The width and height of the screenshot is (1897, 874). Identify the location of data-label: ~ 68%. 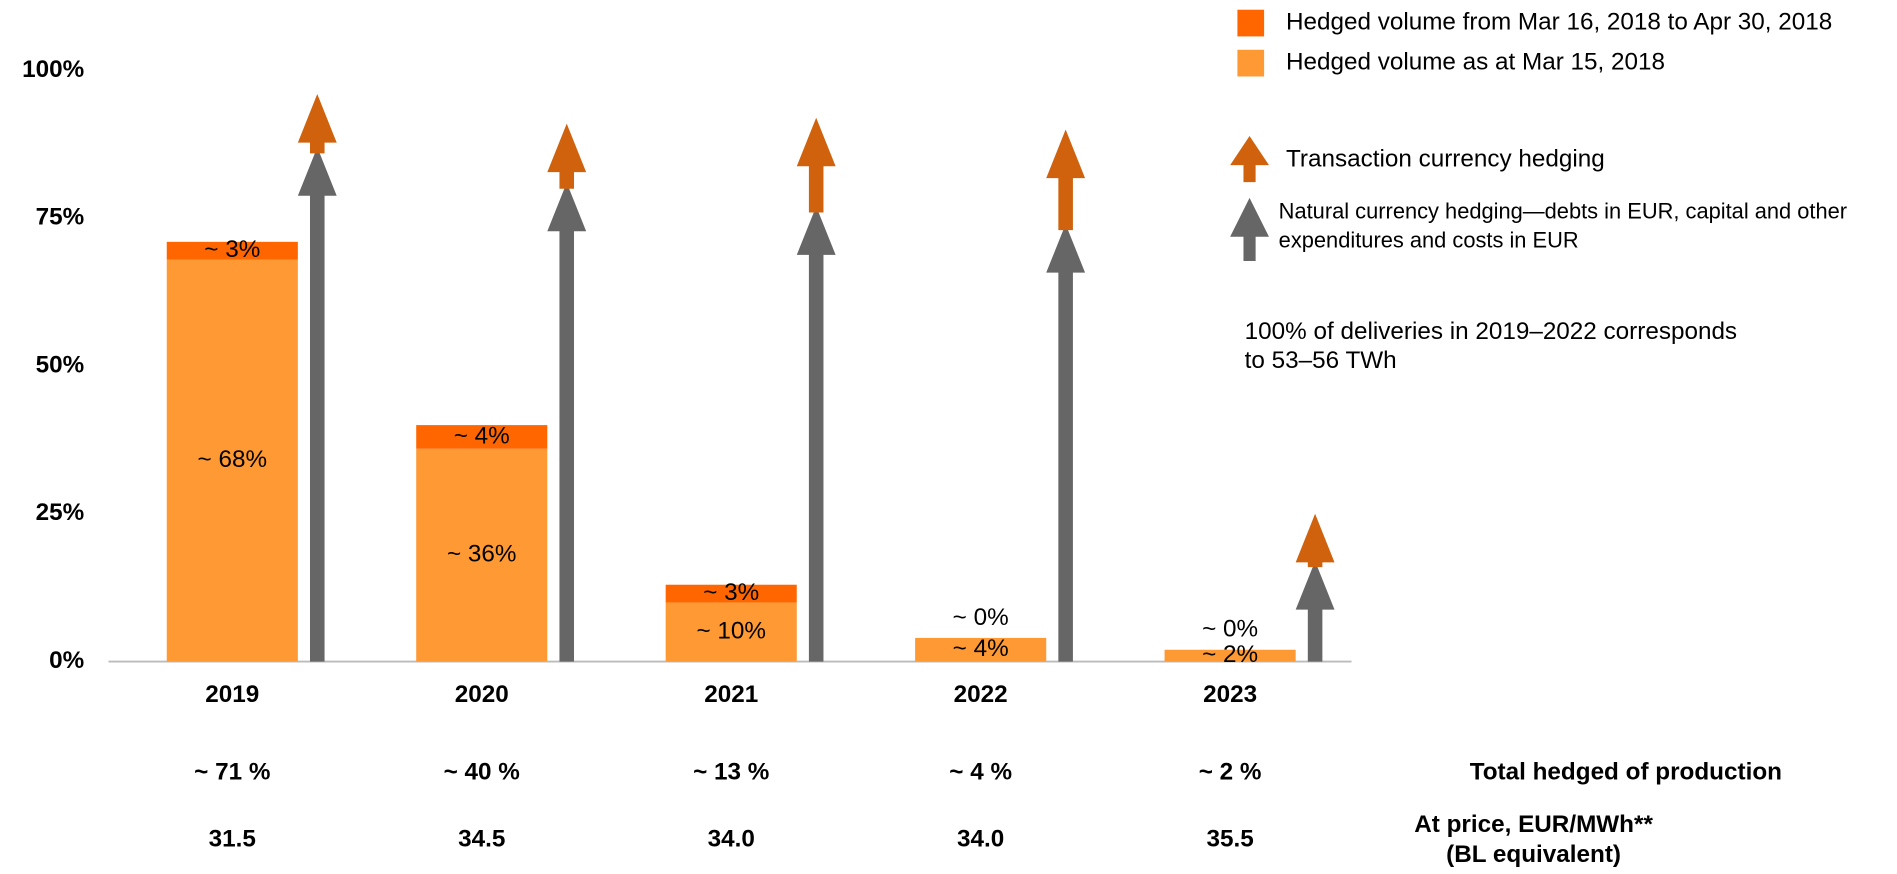
(232, 459).